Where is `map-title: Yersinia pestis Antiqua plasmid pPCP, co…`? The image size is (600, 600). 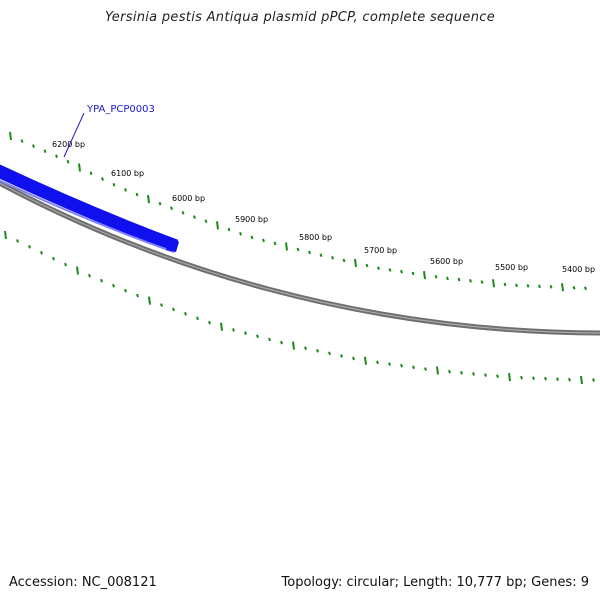
map-title: Yersinia pestis Antiqua plasmid pPCP, co… is located at coordinates (299, 17).